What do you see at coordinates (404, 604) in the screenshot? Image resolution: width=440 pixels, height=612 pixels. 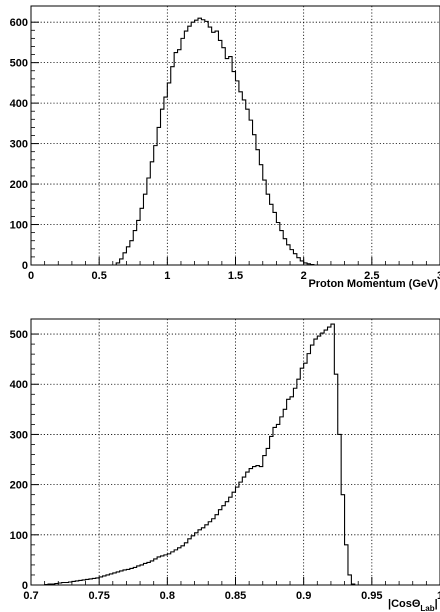 I see `x-axis-title-main: |CosΘ` at bounding box center [404, 604].